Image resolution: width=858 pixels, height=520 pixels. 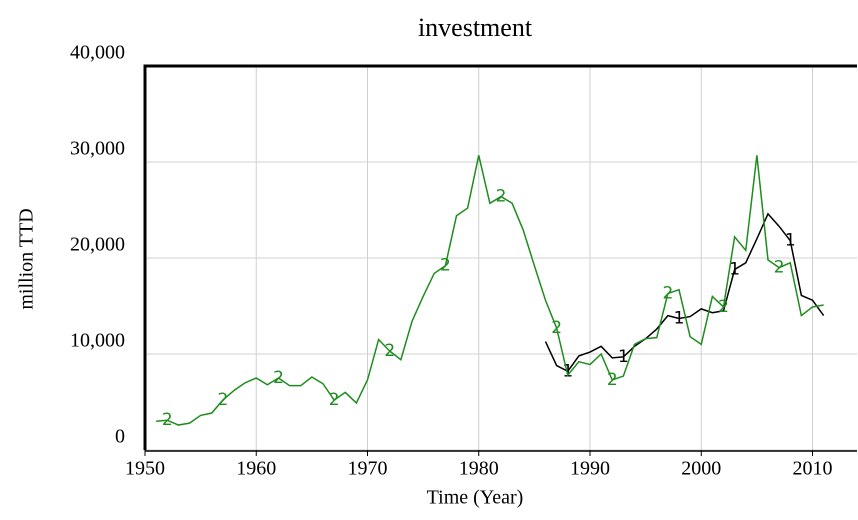 I want to click on x-tick-label: 2010, so click(x=813, y=469).